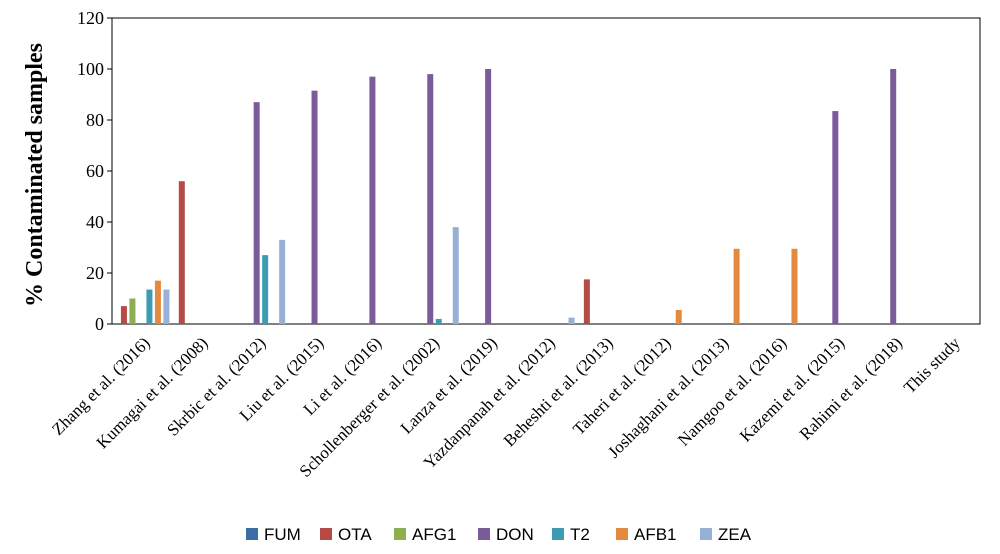 The height and width of the screenshot is (554, 1000). I want to click on y-axis-title: % Contaminated samples, so click(35, 175).